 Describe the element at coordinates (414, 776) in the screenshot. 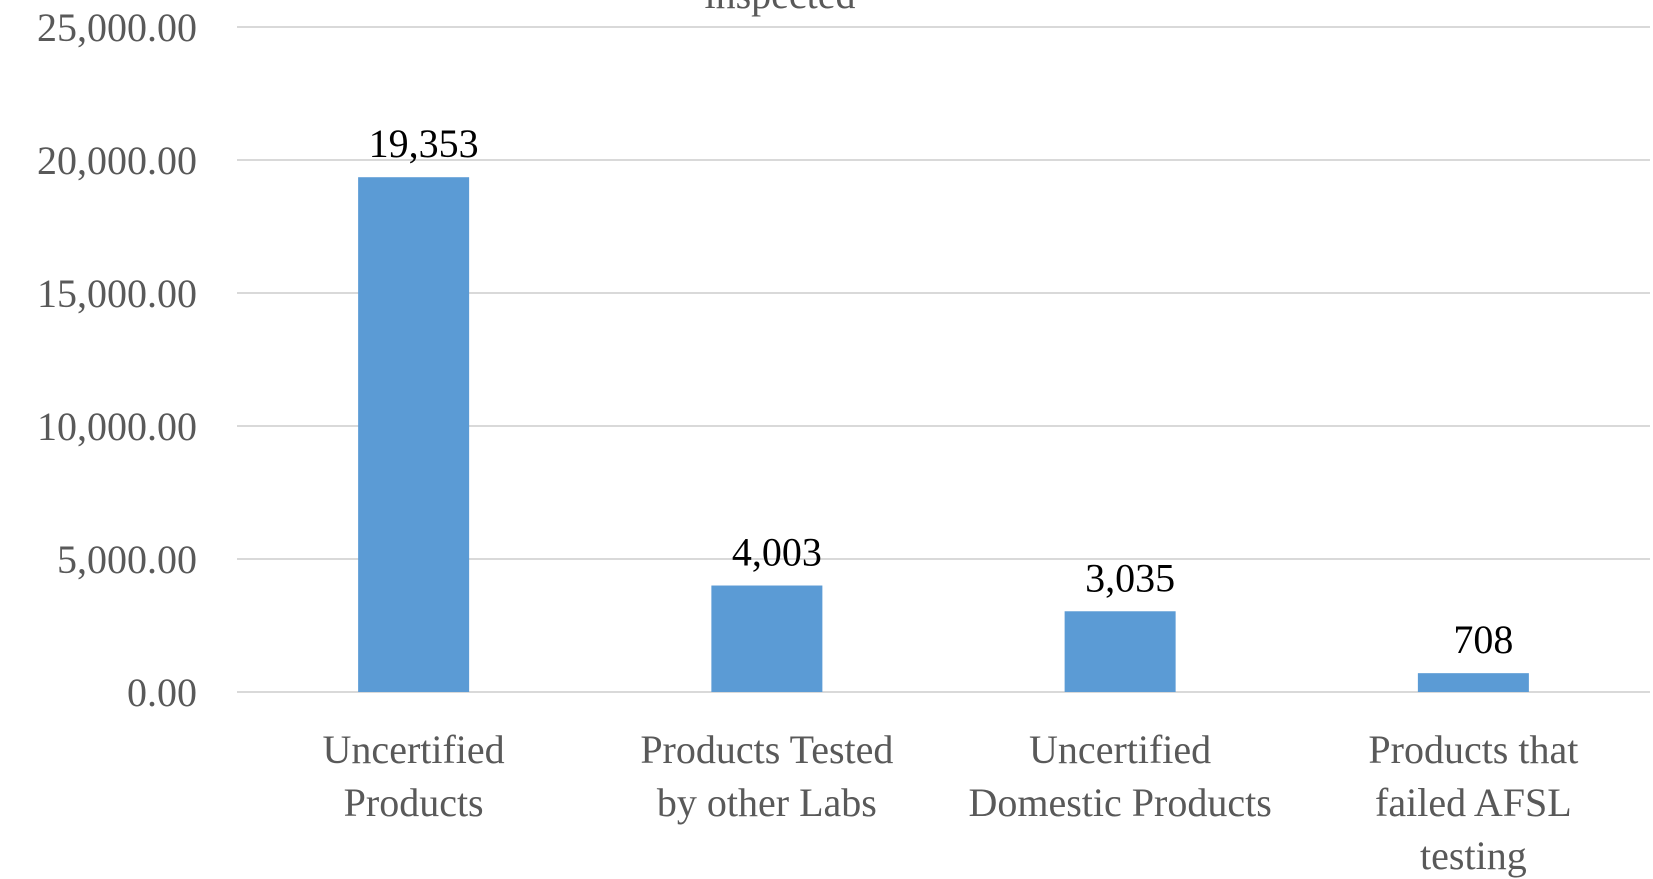

I see `category-label: Uncertified Products` at that location.